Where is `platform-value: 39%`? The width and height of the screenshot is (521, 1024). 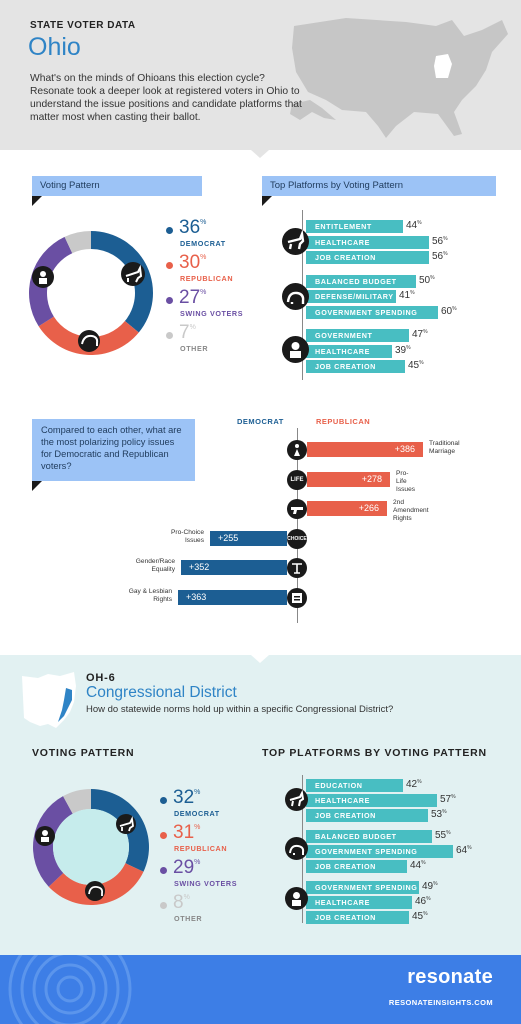
platform-value: 39% is located at coordinates (403, 350).